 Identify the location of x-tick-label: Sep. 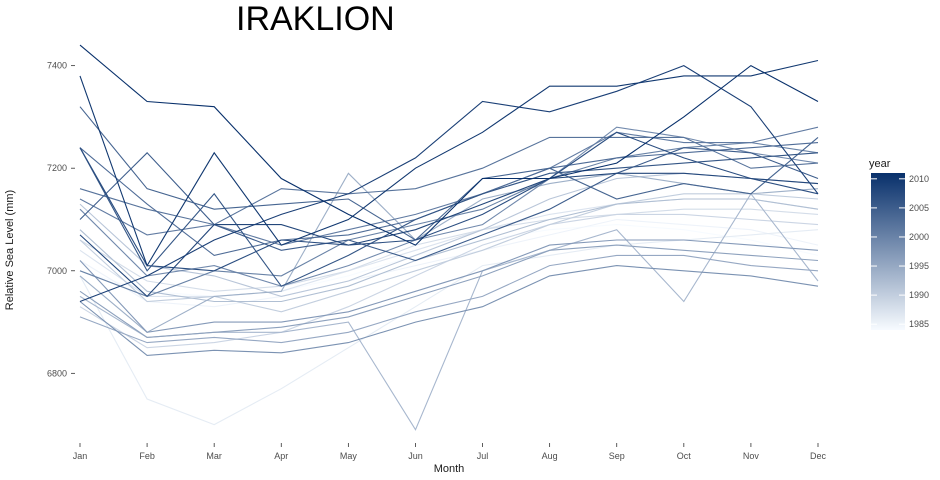
(617, 456).